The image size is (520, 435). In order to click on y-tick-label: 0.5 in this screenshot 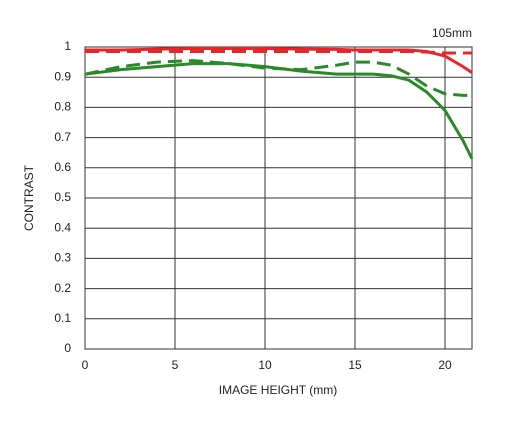, I will do `click(62, 197)`.